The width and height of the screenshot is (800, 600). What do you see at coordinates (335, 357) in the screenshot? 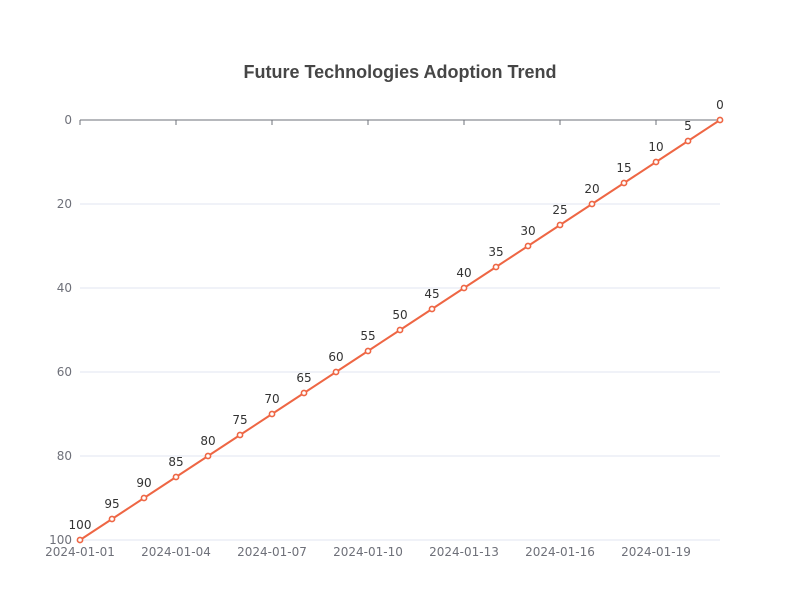
I see `data-label: 60` at bounding box center [335, 357].